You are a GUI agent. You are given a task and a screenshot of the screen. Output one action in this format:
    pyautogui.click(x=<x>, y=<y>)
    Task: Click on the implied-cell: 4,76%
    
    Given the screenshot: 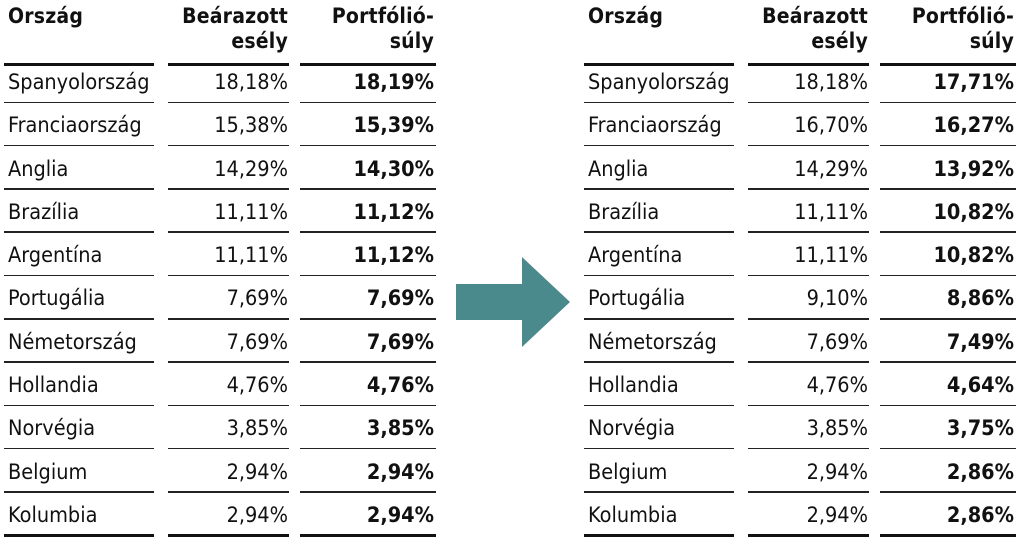 What is the action you would take?
    pyautogui.click(x=257, y=386)
    